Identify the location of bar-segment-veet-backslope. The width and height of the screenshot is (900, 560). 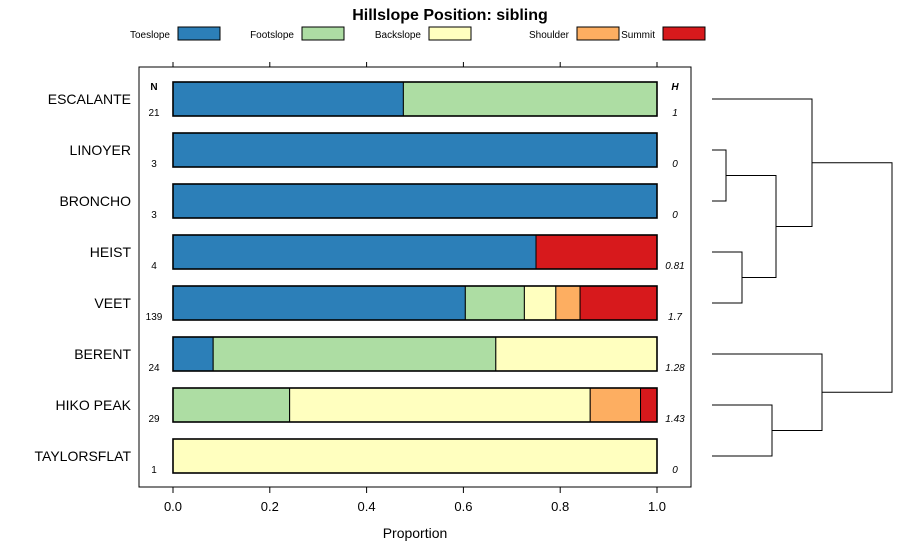
(540, 303).